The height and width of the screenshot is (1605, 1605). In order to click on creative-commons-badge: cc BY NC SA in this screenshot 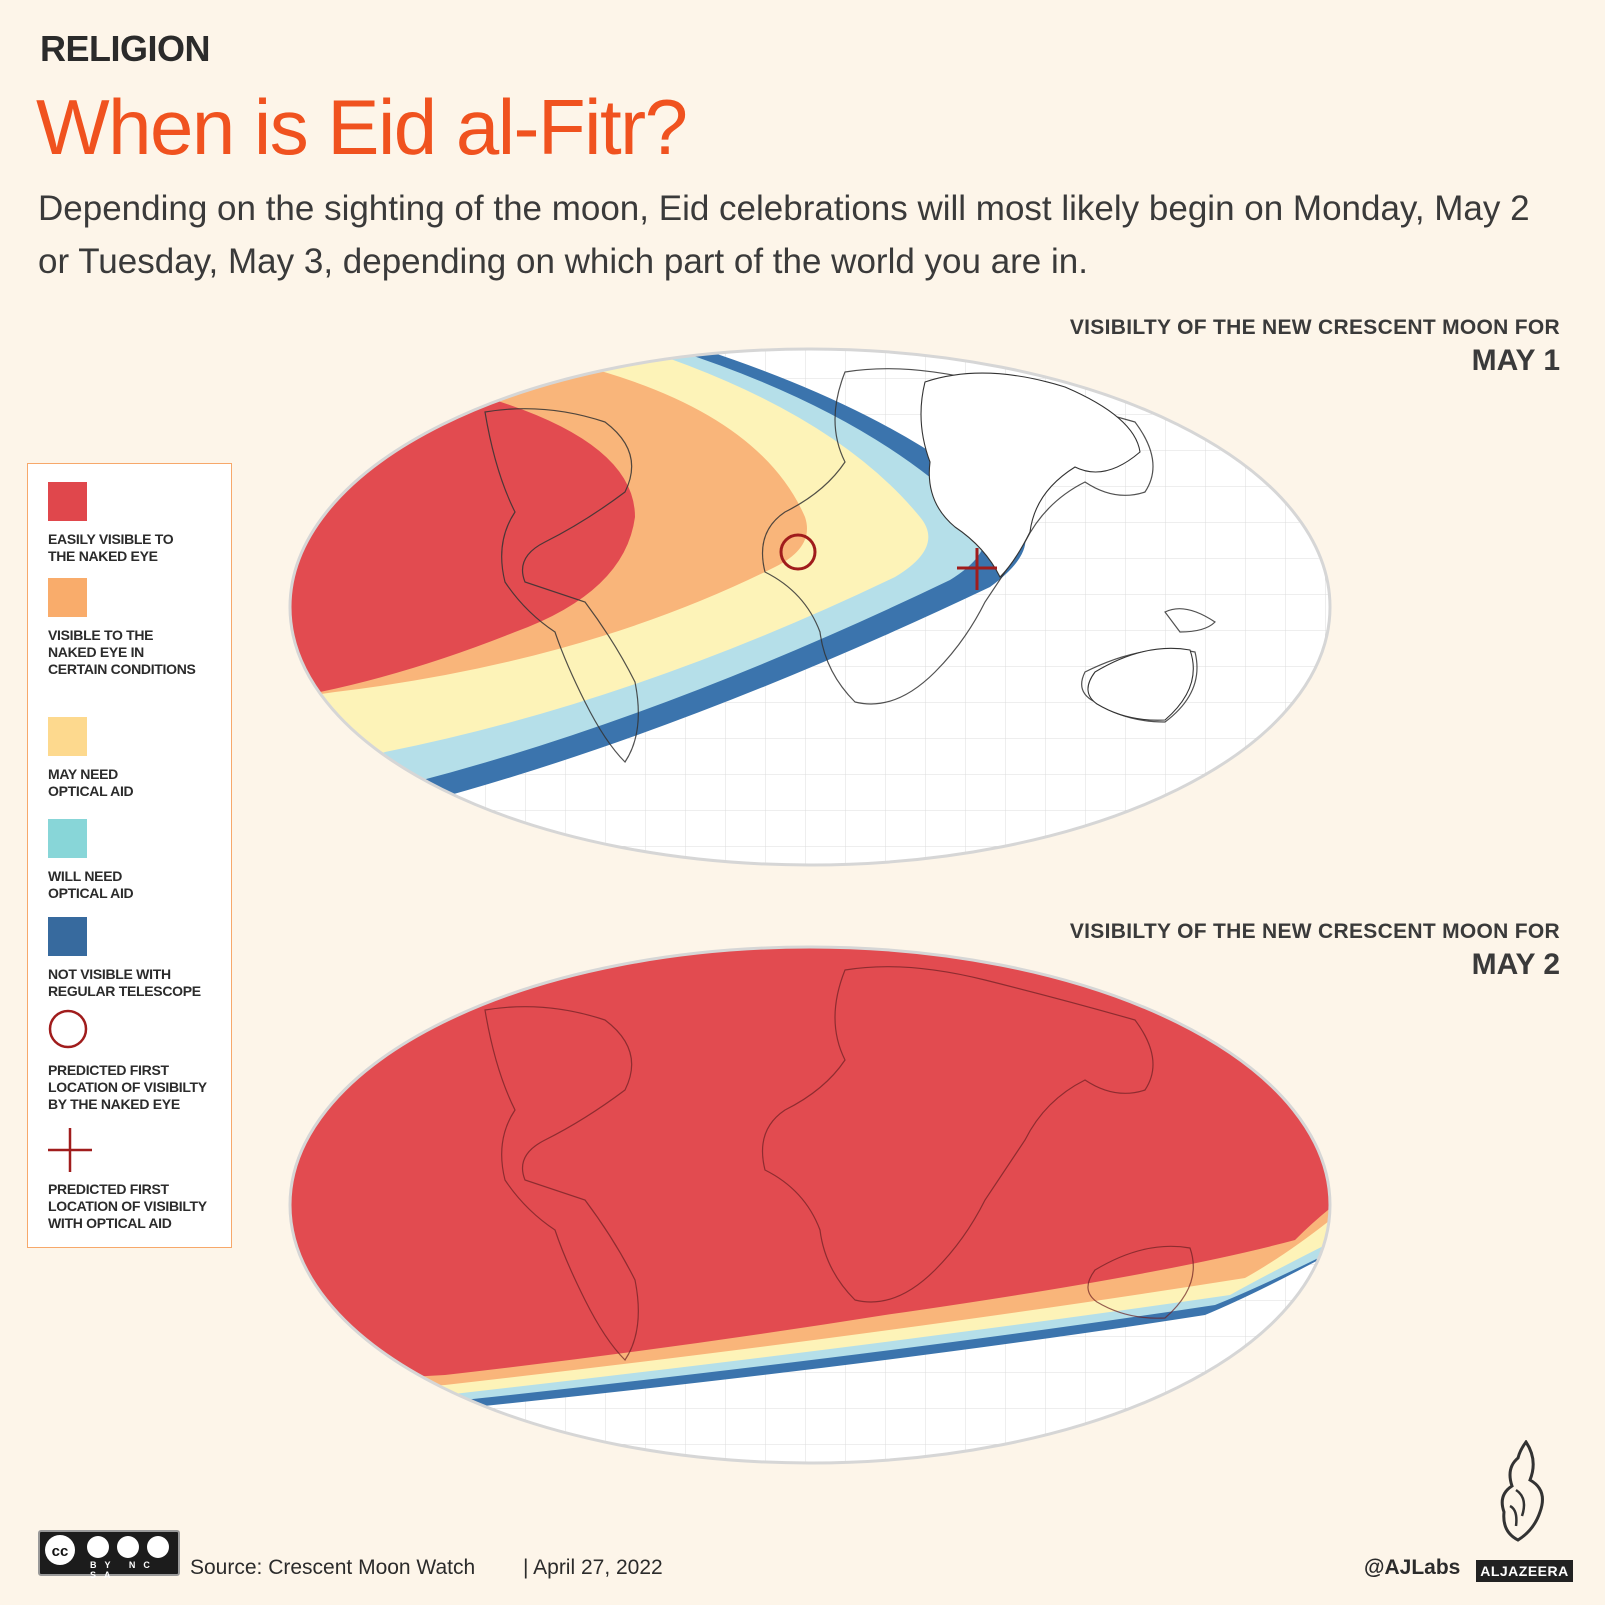, I will do `click(109, 1555)`.